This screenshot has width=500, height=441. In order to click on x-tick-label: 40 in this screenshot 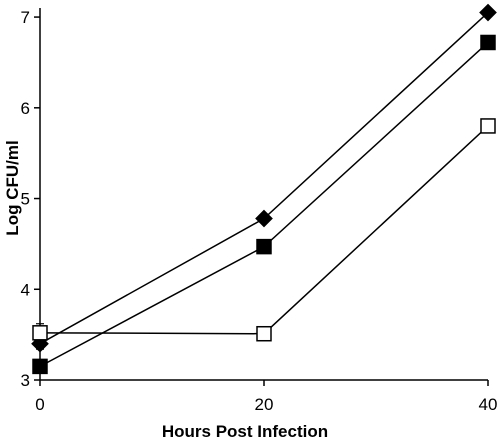, I will do `click(488, 404)`.